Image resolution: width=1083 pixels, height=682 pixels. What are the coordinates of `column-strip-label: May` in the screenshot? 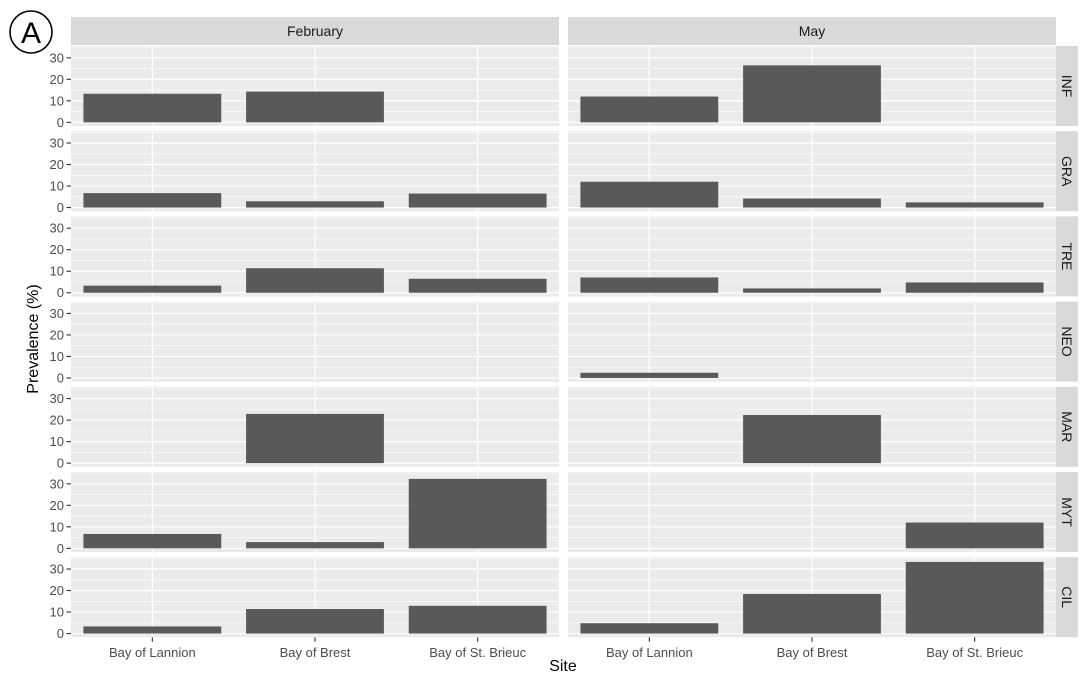 It's located at (812, 31).